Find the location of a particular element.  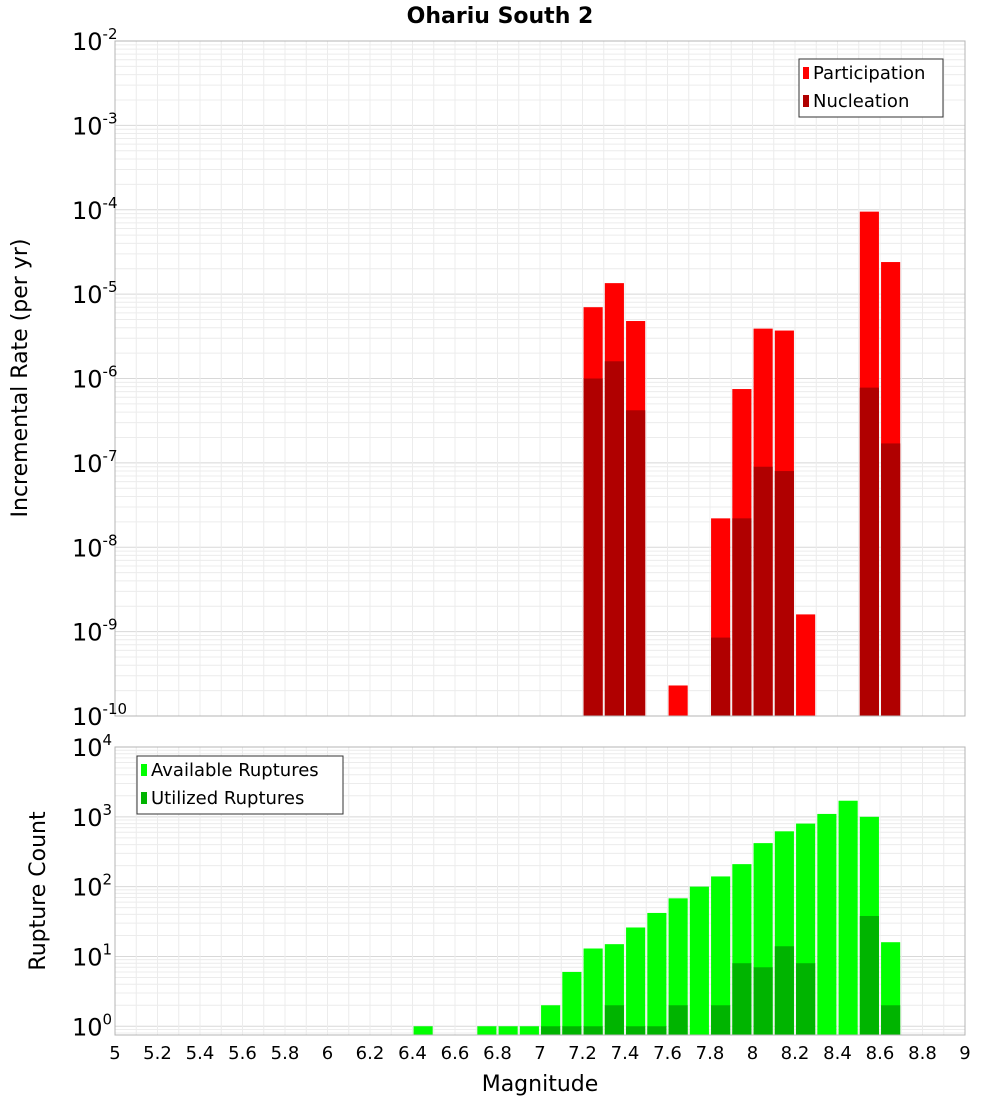

x-tick-label: 6.6 is located at coordinates (455, 1053).